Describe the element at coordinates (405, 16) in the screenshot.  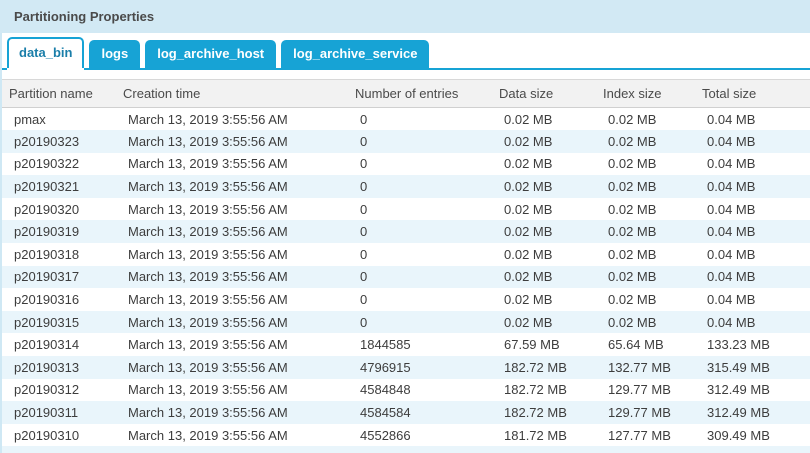
I see `panel-title: Partitioning Properties` at that location.